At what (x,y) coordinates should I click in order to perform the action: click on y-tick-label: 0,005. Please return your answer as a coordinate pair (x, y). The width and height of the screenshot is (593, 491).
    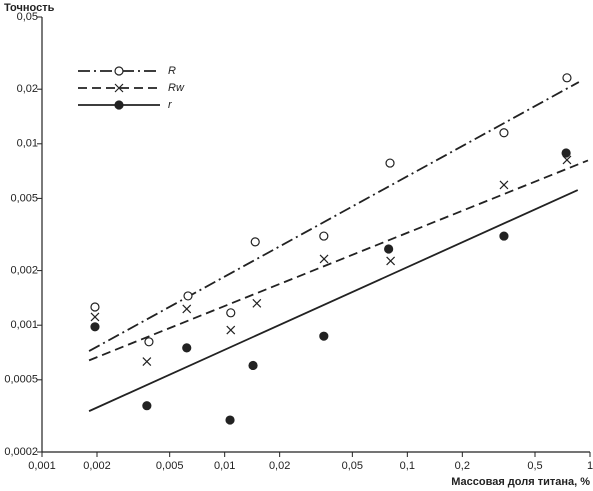
    Looking at the image, I should click on (24, 198).